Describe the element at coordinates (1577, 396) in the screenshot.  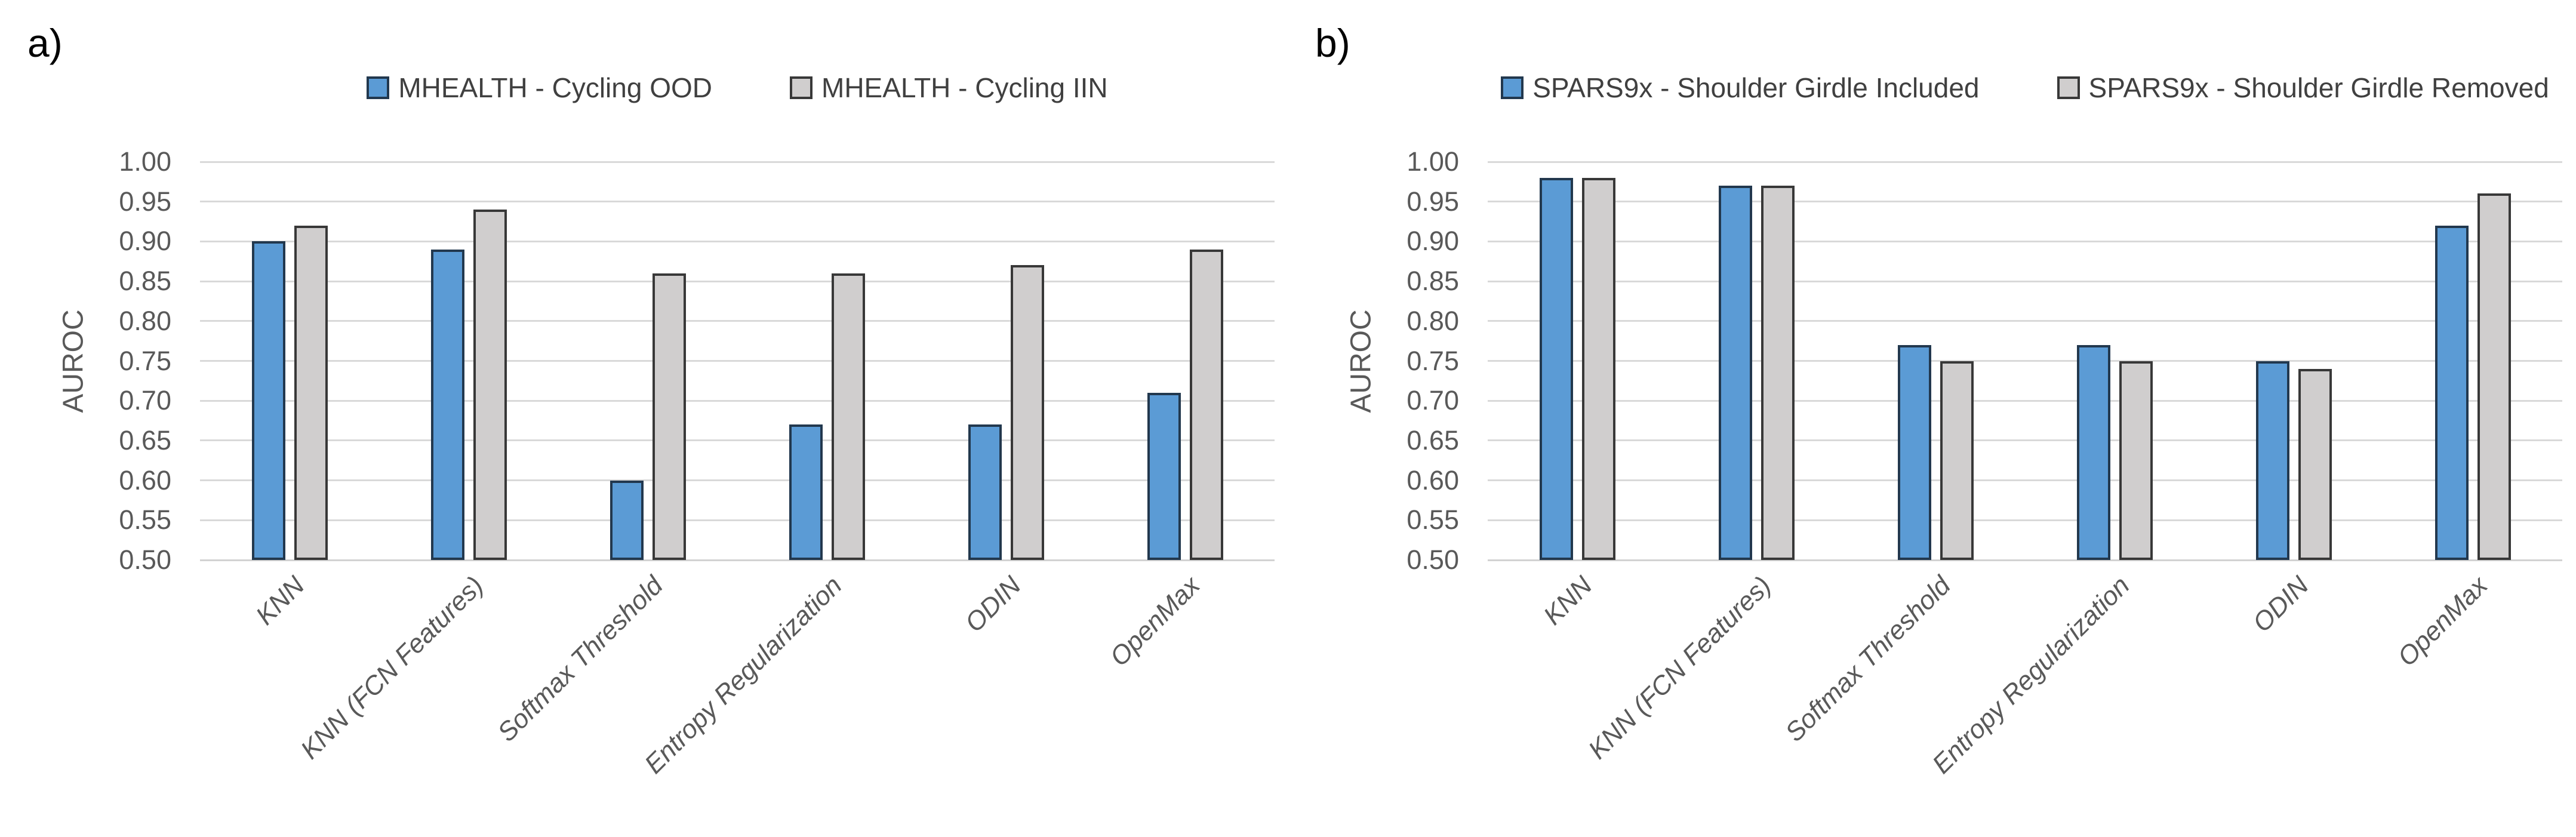
I see `category-group: KNN` at that location.